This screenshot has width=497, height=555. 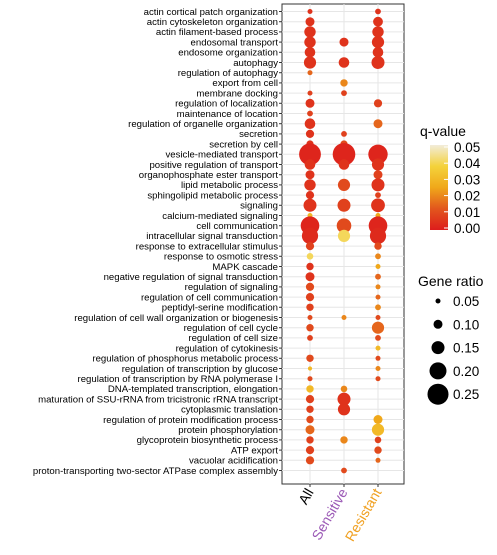 What do you see at coordinates (221, 257) in the screenshot?
I see `y-tick-label: response to osmotic stress` at bounding box center [221, 257].